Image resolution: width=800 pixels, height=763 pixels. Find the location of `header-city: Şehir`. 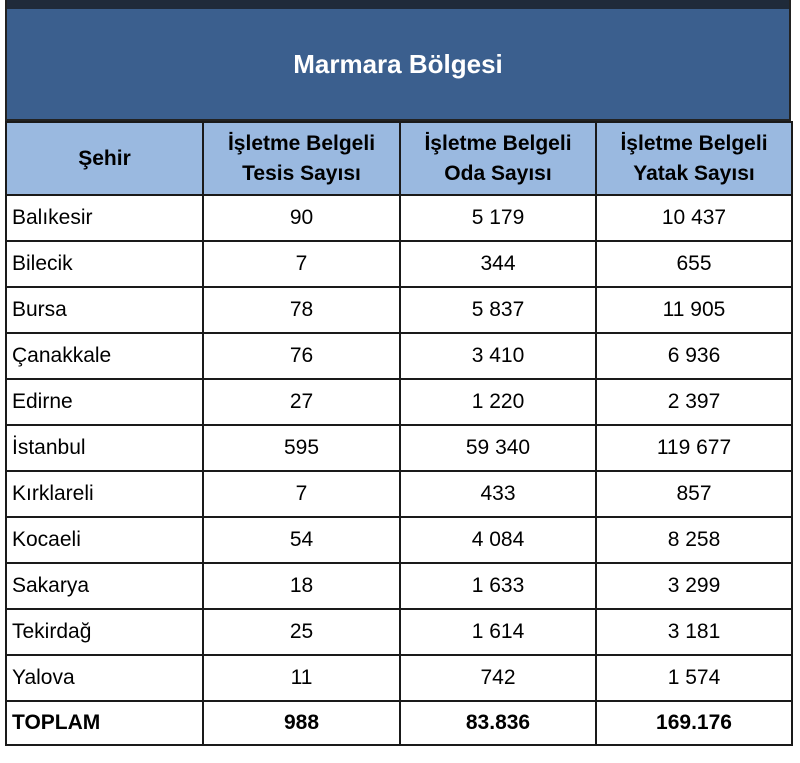

header-city: Şehir is located at coordinates (104, 158).